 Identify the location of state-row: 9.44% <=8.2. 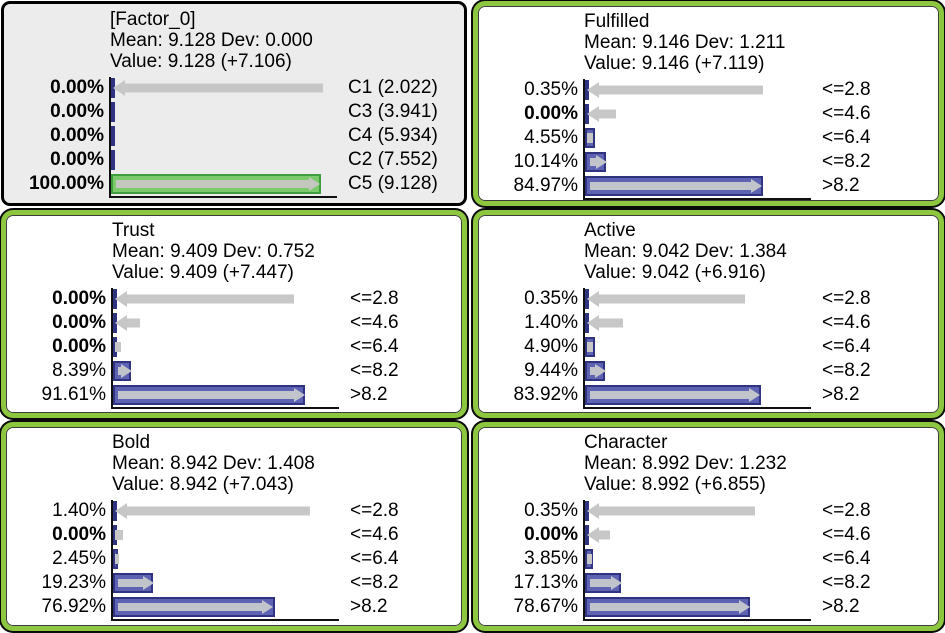
(708, 371).